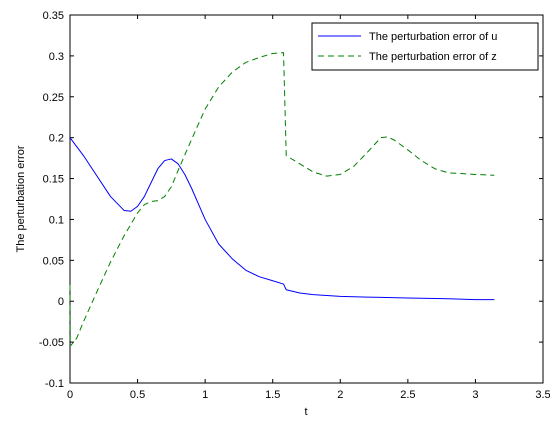 Image resolution: width=550 pixels, height=421 pixels. Describe the element at coordinates (70, 395) in the screenshot. I see `x-tick-label: 0` at that location.